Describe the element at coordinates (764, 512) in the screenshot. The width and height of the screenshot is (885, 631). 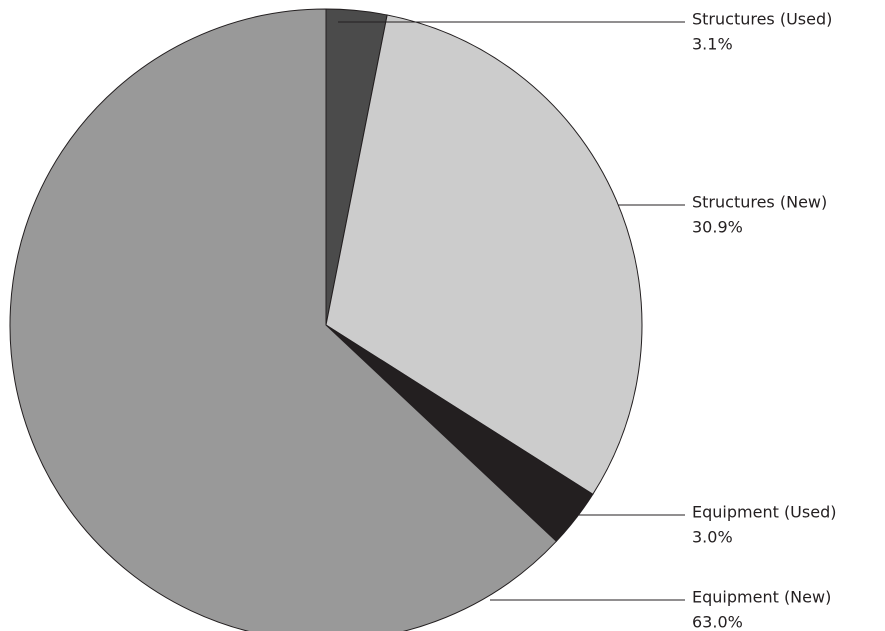
I see `slice-label: Equipment (Used)` at that location.